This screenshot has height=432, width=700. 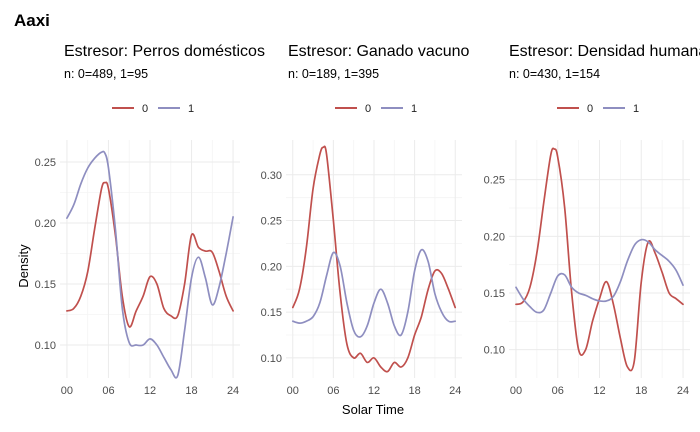 What do you see at coordinates (554, 74) in the screenshot?
I see `panel-subtitle: n: 0=430, 1=154` at bounding box center [554, 74].